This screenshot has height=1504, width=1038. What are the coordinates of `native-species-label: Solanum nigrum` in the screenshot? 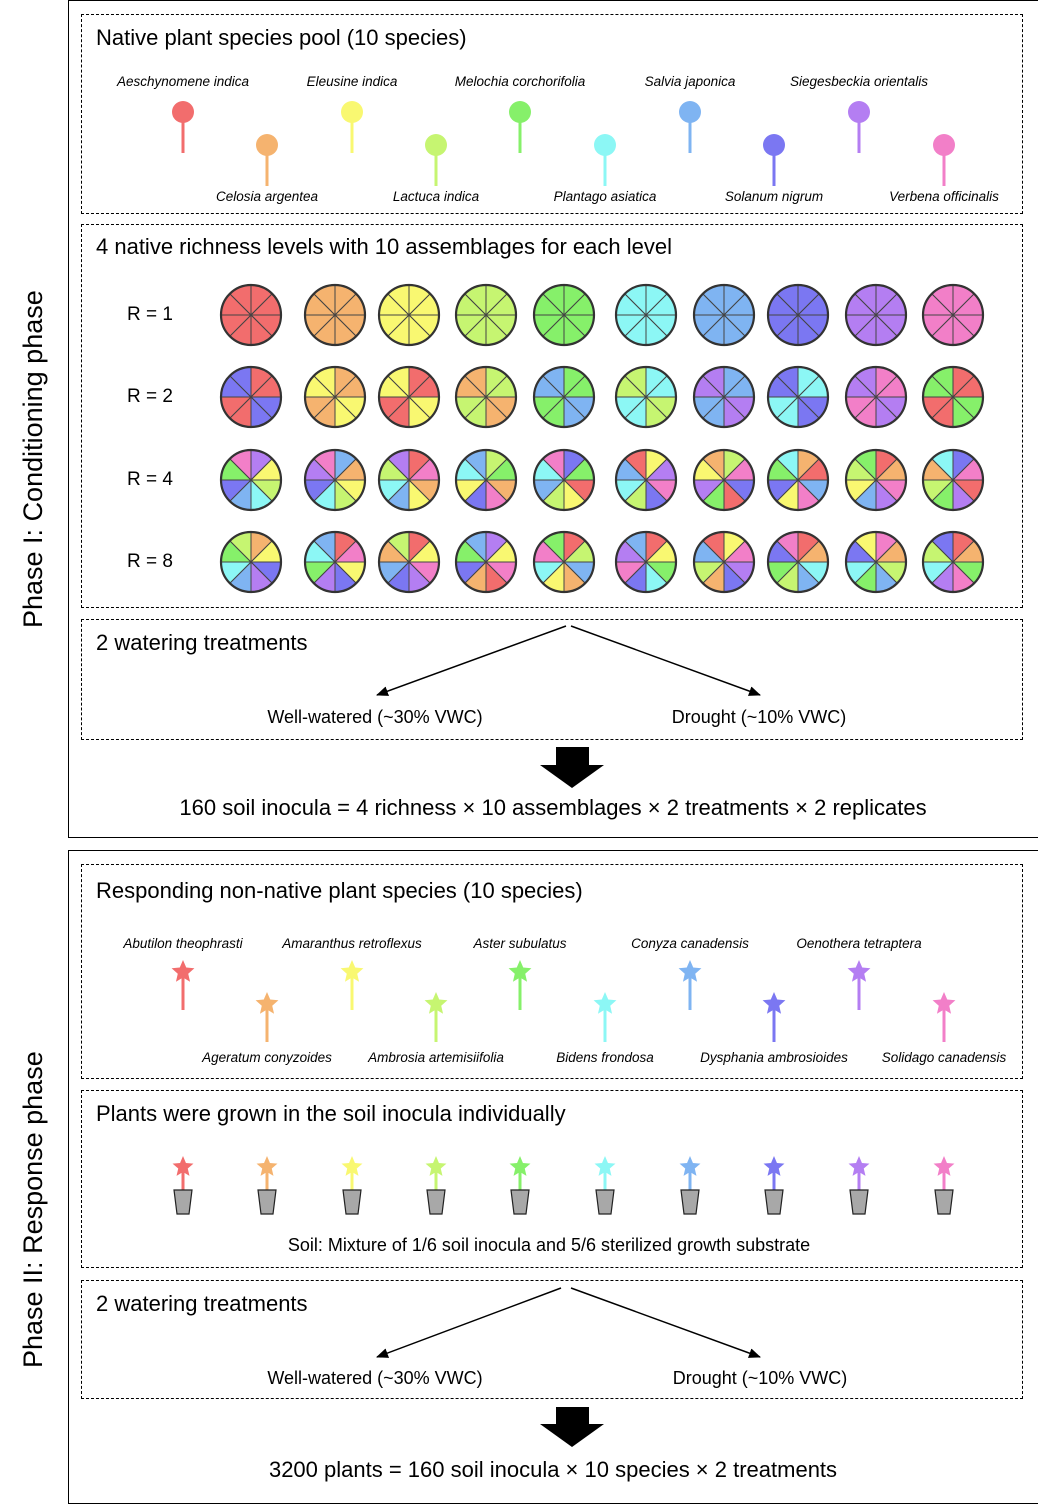 It's located at (774, 196).